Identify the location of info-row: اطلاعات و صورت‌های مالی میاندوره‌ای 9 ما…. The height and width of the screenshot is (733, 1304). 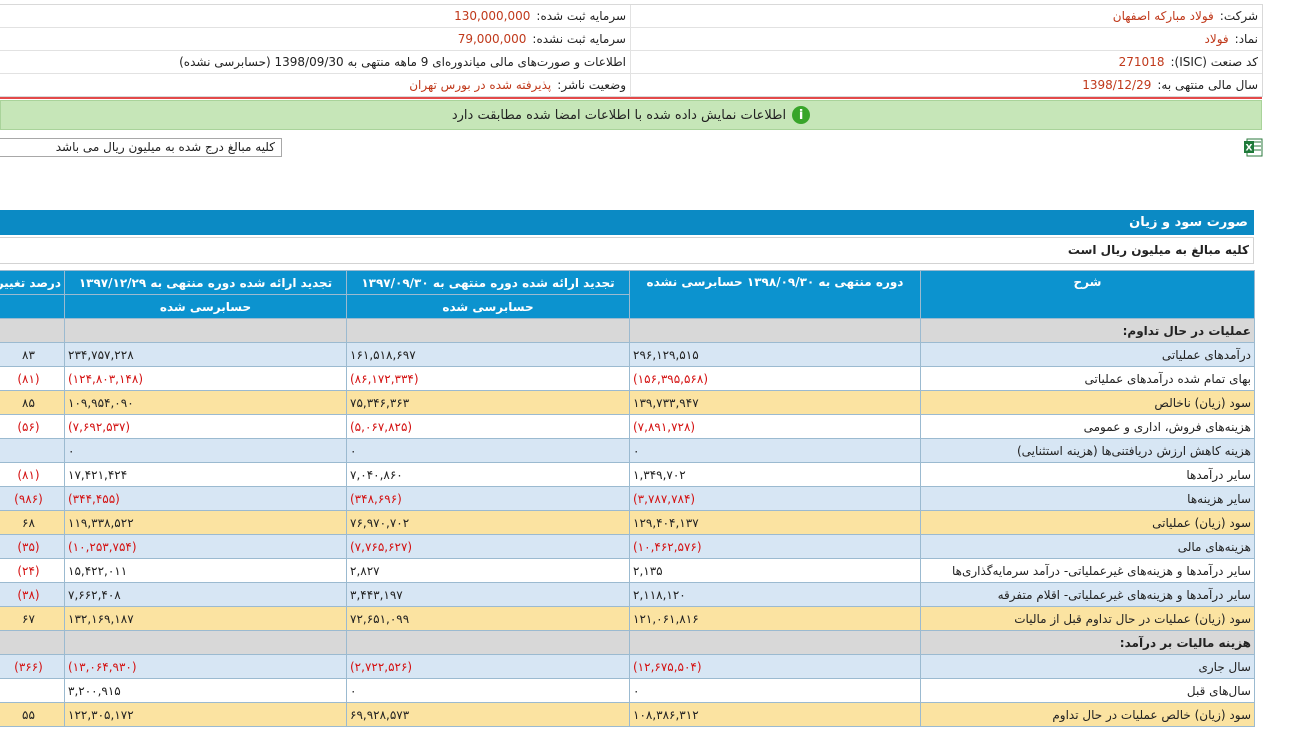
(631, 62).